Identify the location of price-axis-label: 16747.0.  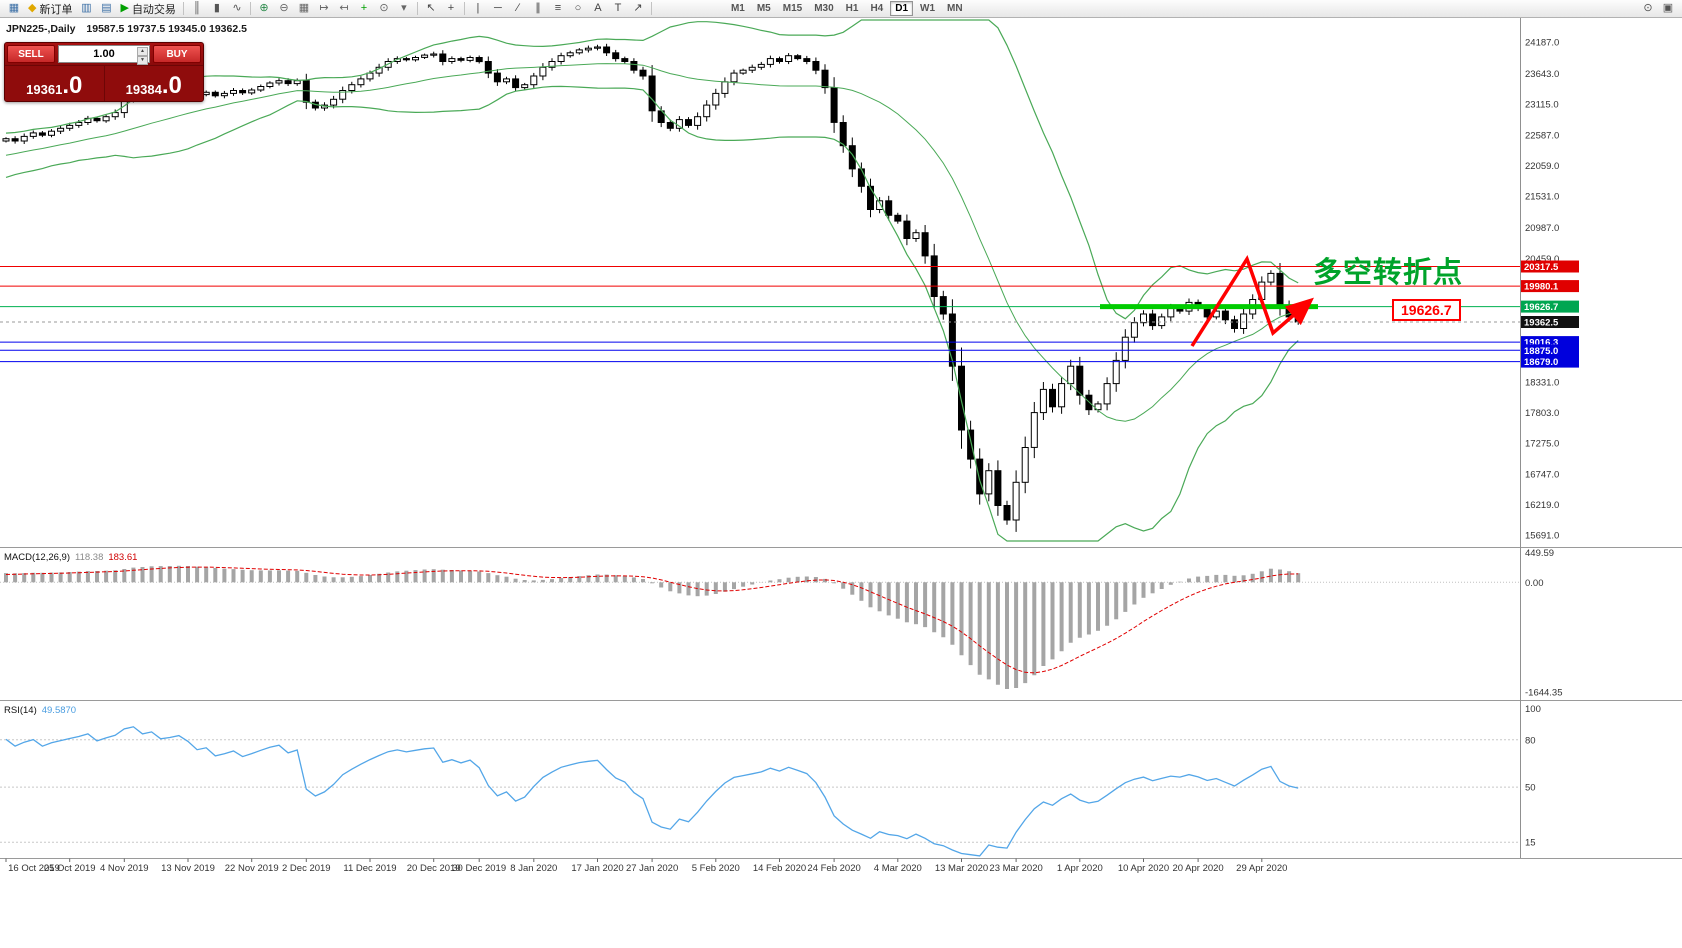
(1542, 474).